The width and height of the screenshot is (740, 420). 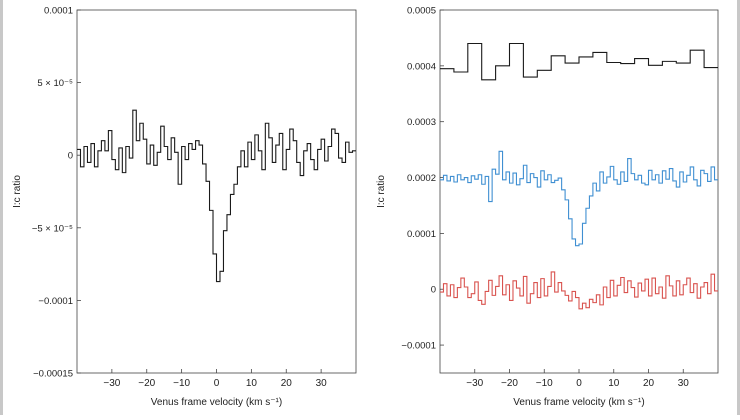 What do you see at coordinates (579, 198) in the screenshot?
I see `series-2-step-line` at bounding box center [579, 198].